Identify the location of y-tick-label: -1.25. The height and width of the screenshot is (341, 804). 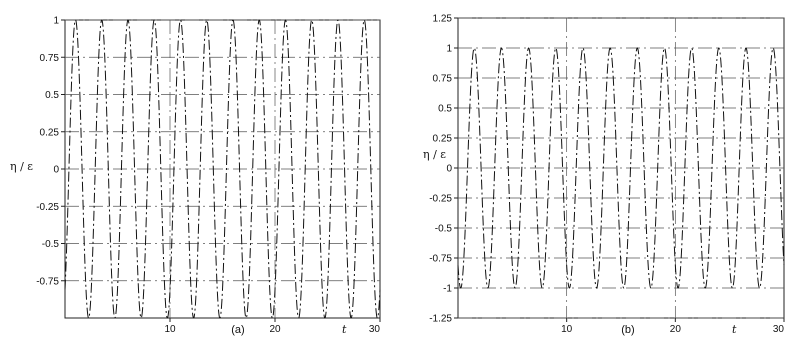
(440, 319).